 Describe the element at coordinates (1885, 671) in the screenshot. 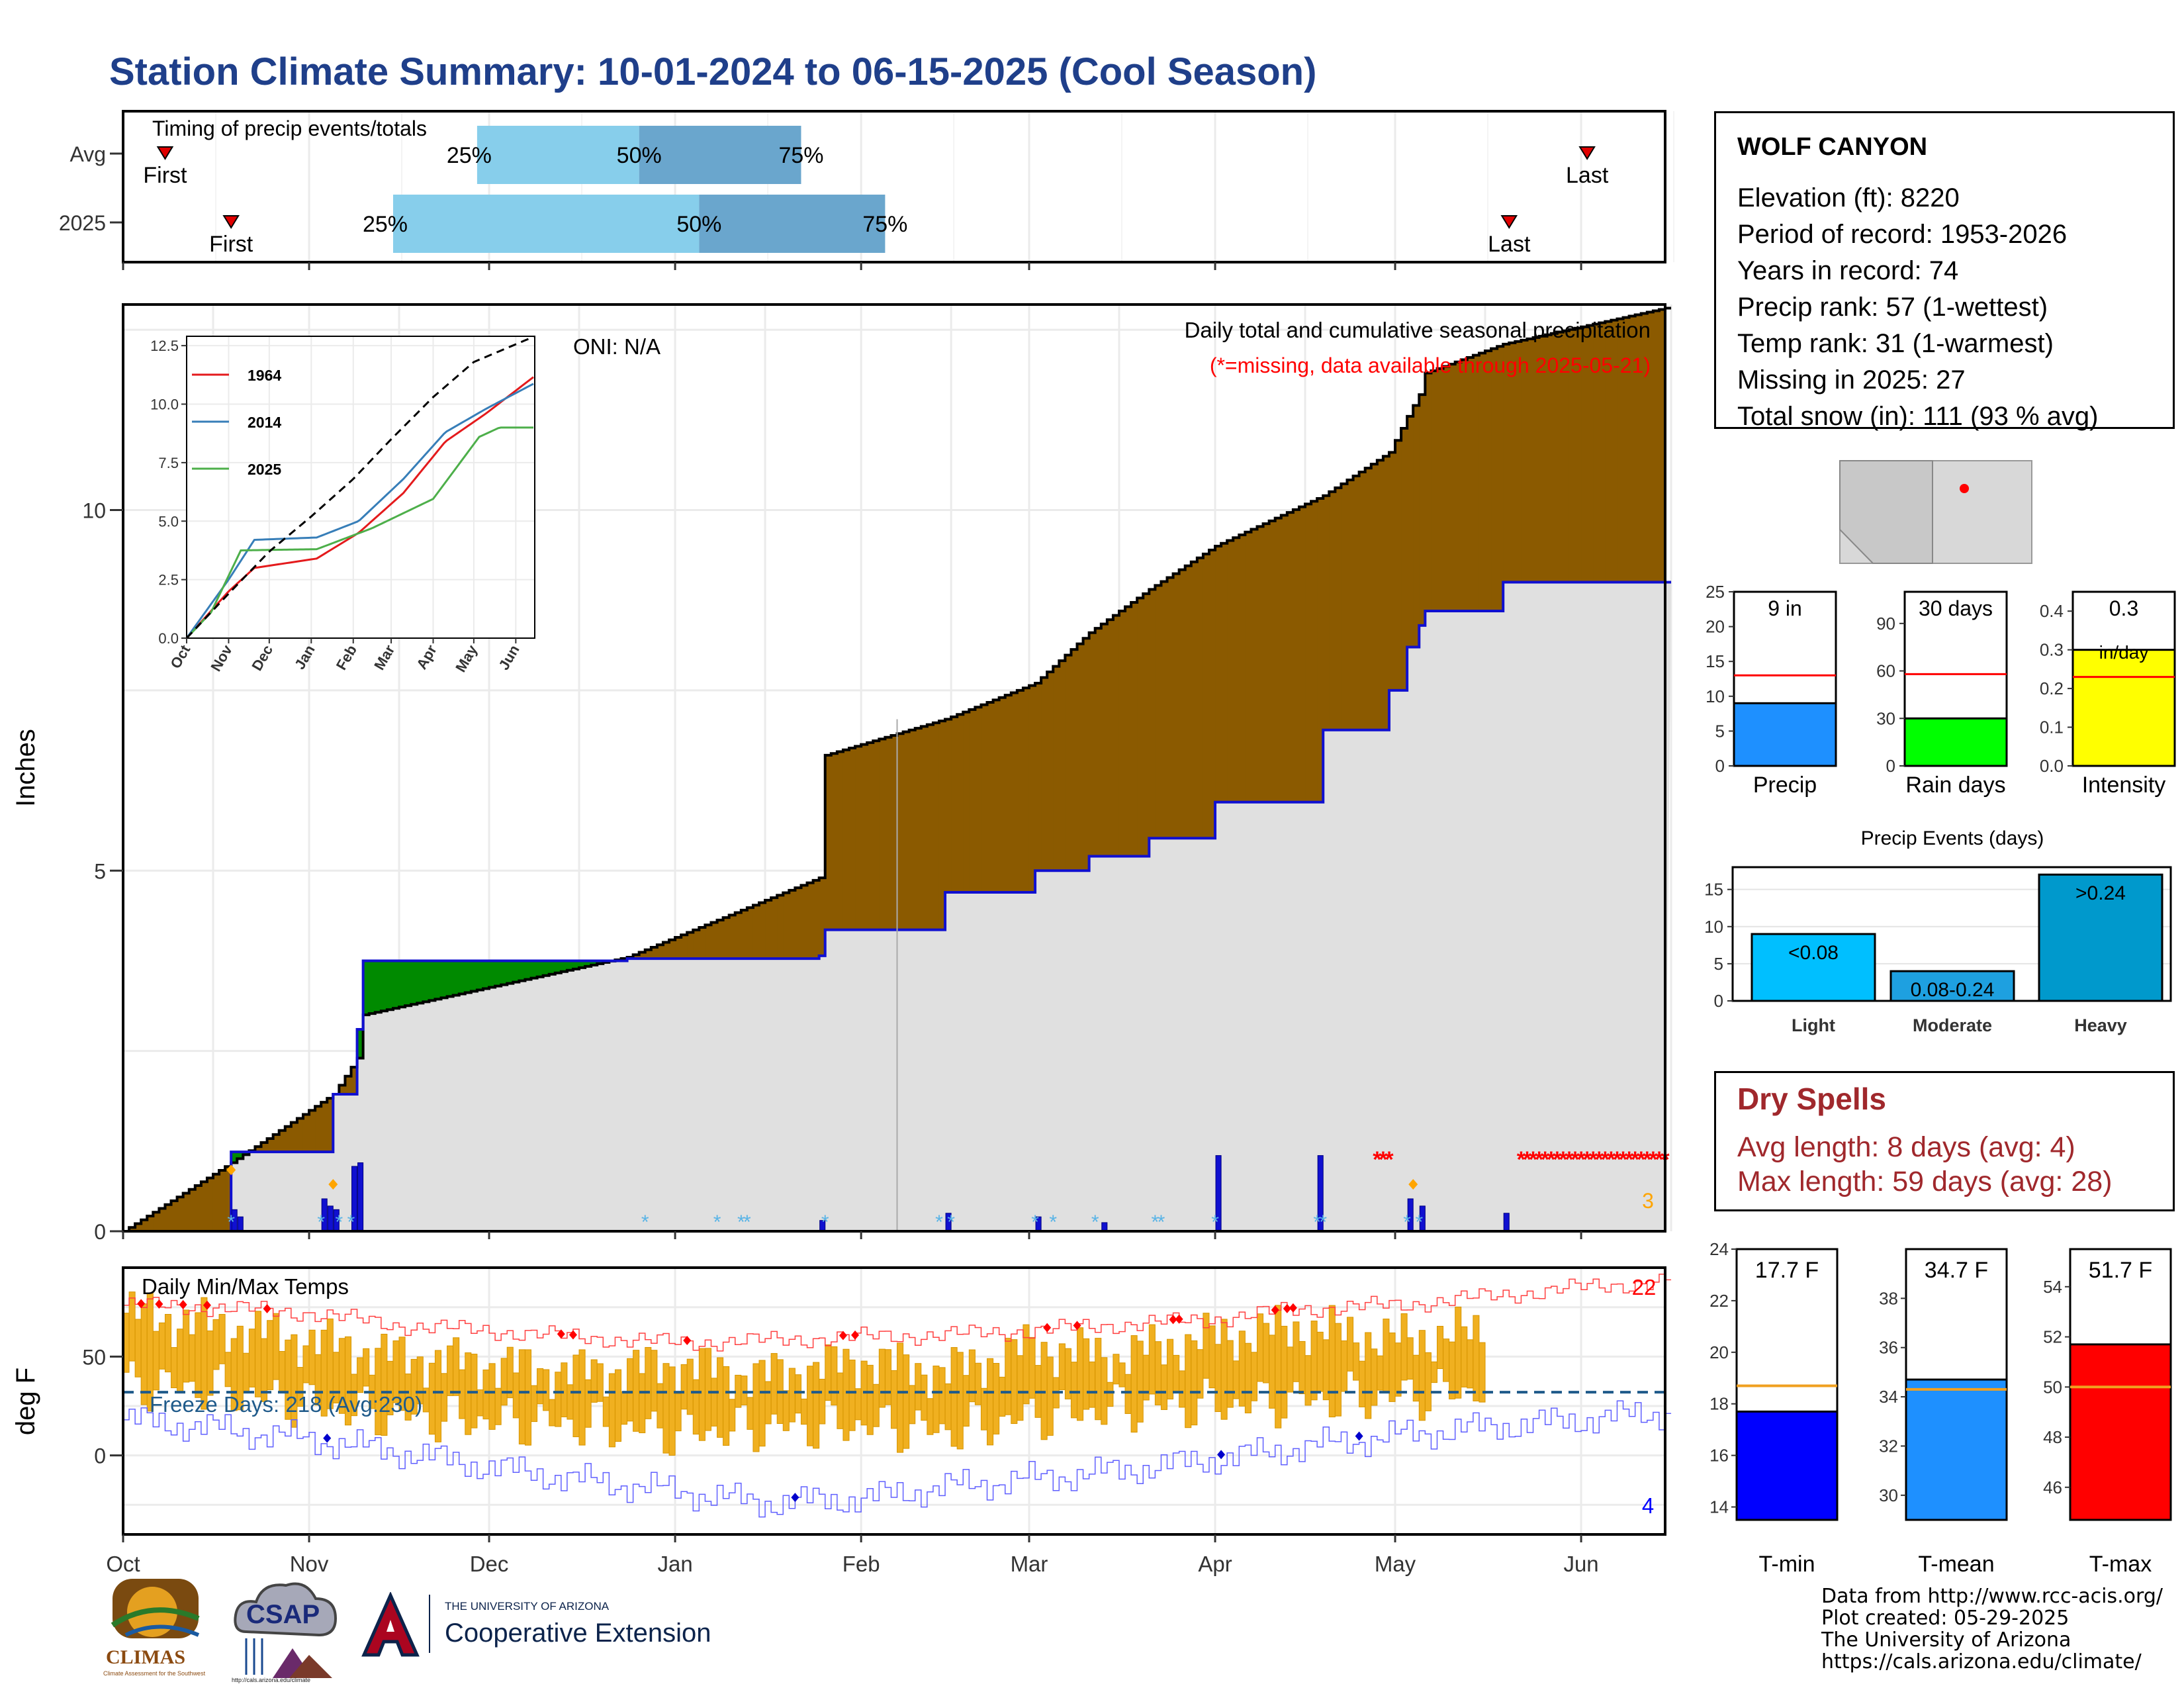

I see `mini-bar-tick-label: 60` at that location.